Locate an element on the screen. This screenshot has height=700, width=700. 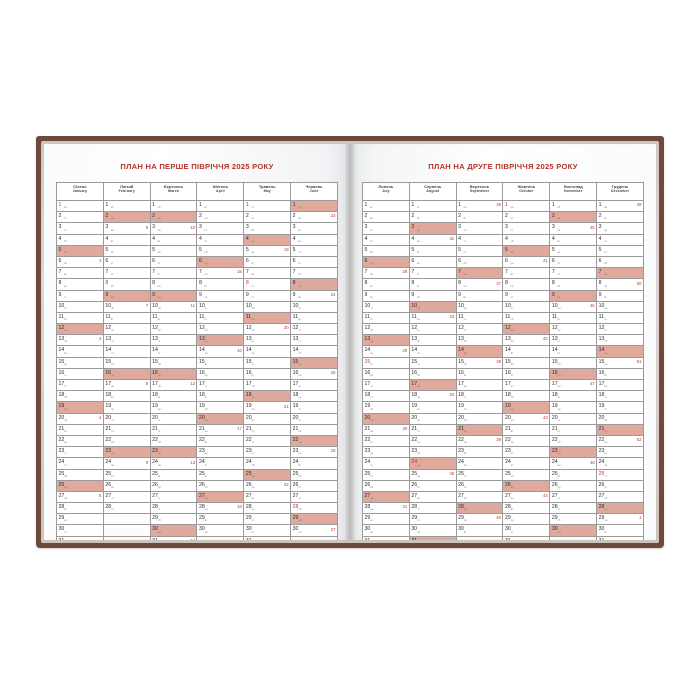
day-cell-october-29: 29 ср is located at coordinates (526, 519).